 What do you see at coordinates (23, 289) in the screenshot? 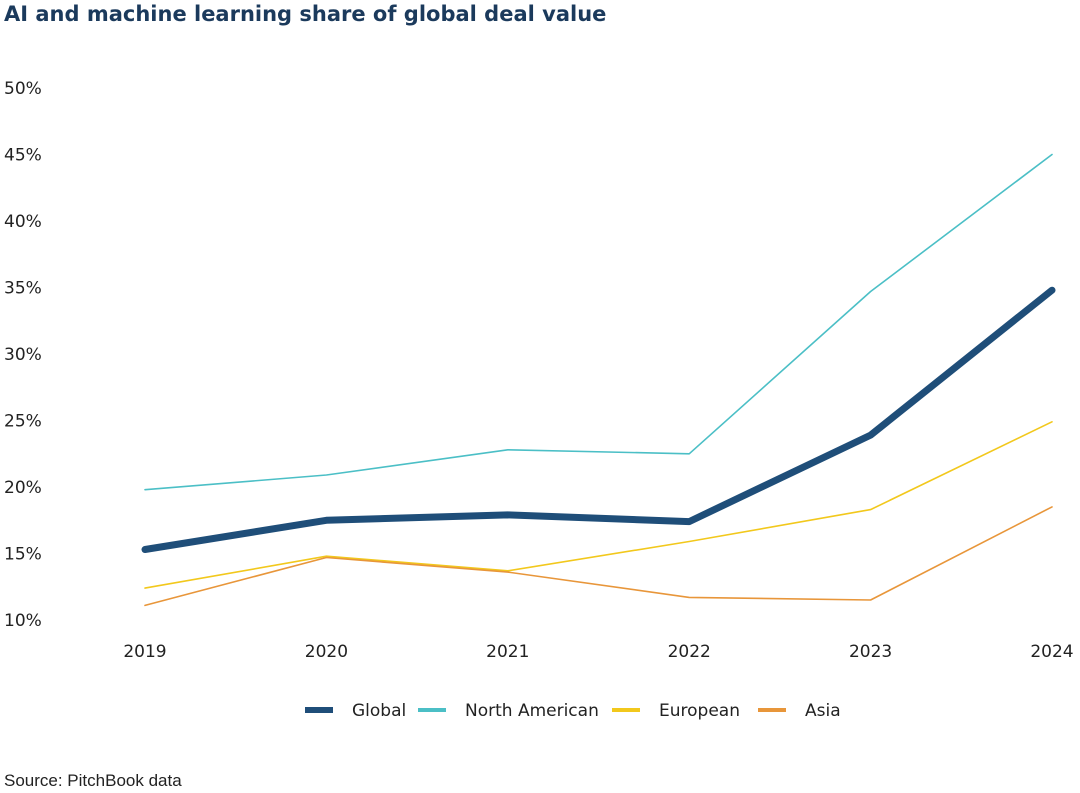
I see `y-tick-label: 35%` at bounding box center [23, 289].